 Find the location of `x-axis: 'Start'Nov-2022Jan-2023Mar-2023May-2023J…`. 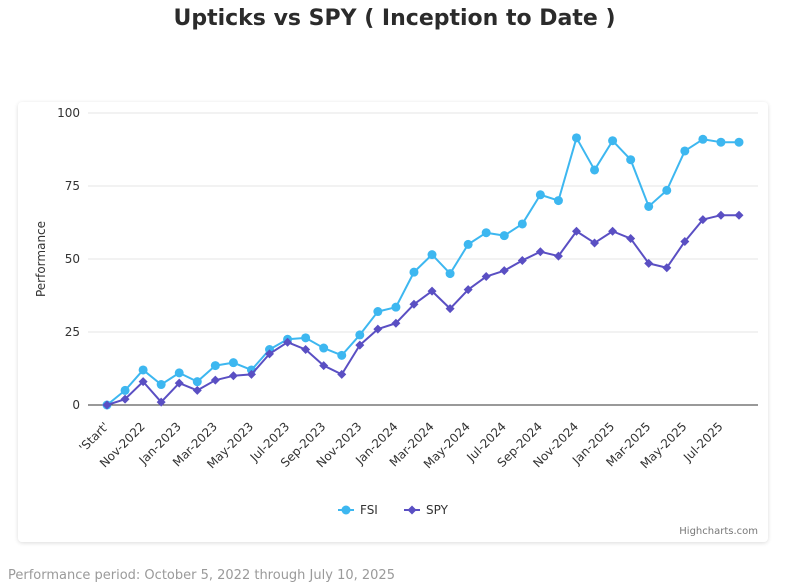

x-axis: 'Start'Nov-2022Jan-2023Mar-2023May-2023J… is located at coordinates (417, 437).